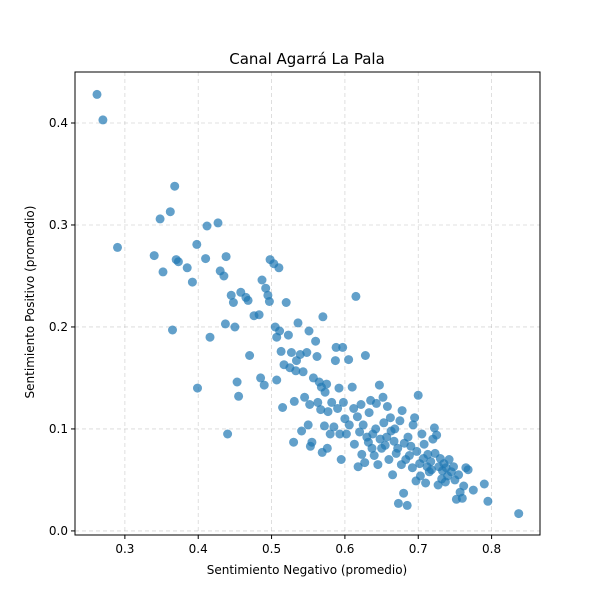  Describe the element at coordinates (271, 549) in the screenshot. I see `x-tick-label: 0.5` at that location.